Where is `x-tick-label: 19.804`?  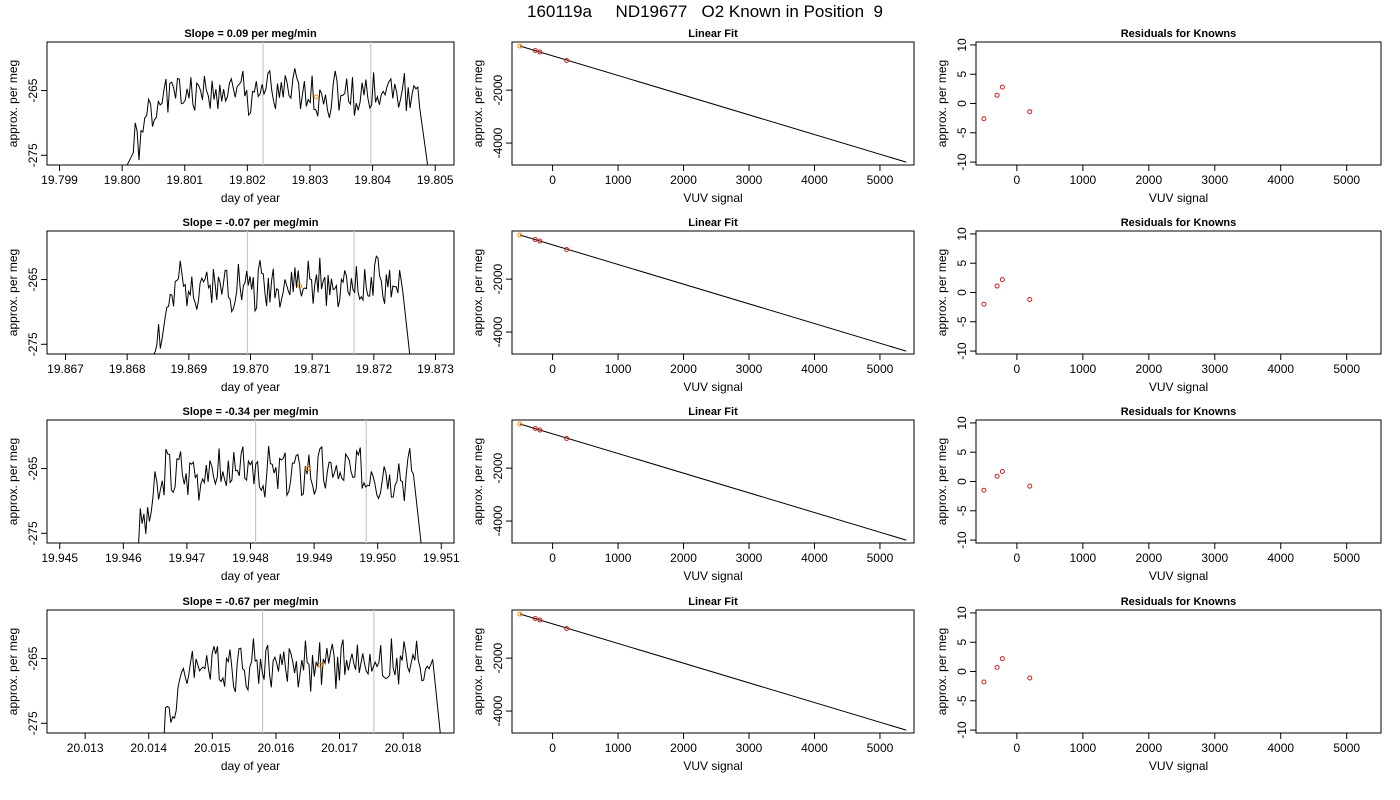 x-tick-label: 19.804 is located at coordinates (372, 180).